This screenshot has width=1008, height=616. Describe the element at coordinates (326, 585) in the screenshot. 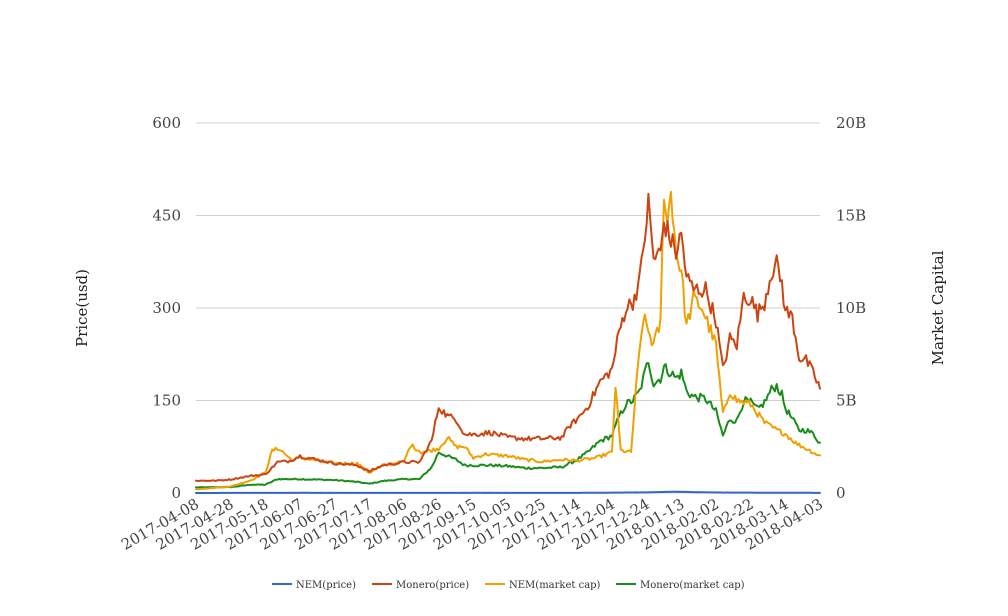

I see `legend-label: NEM(price)` at that location.